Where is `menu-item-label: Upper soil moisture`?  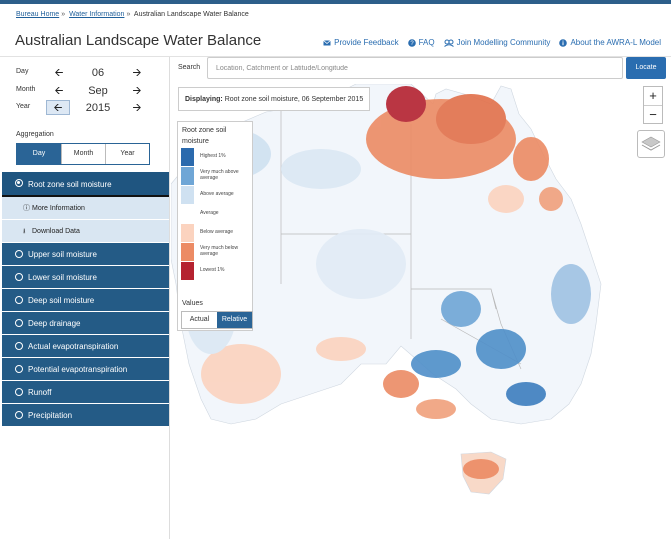
menu-item-label: Upper soil moisture is located at coordinates (62, 254).